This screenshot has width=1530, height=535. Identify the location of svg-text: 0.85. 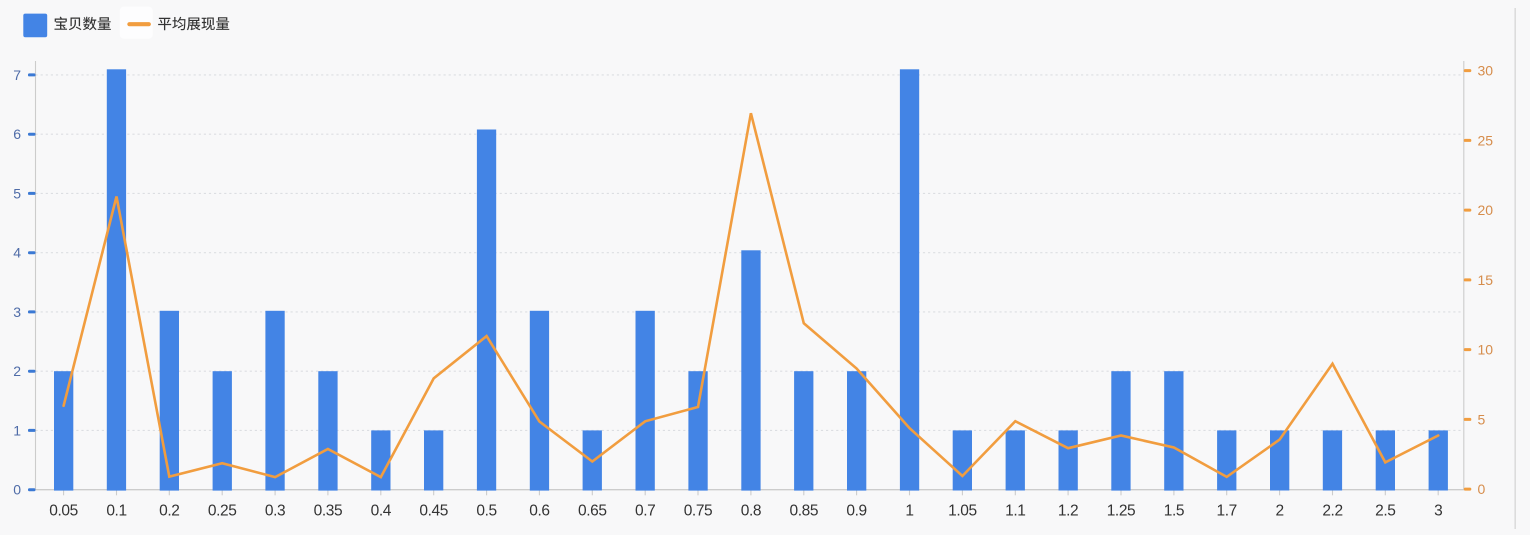
(804, 511).